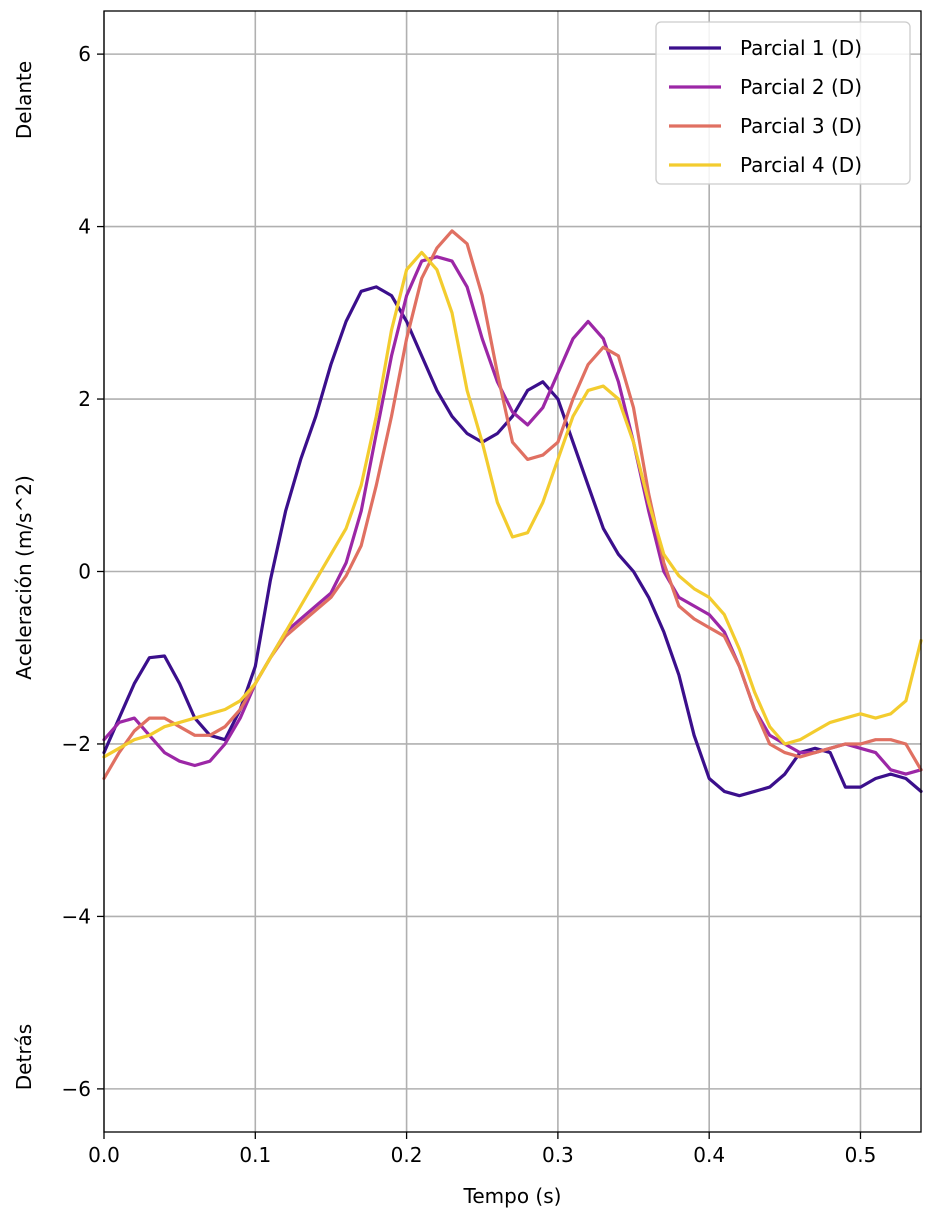  What do you see at coordinates (801, 87) in the screenshot?
I see `legend-label: Parcial 2 (D)` at bounding box center [801, 87].